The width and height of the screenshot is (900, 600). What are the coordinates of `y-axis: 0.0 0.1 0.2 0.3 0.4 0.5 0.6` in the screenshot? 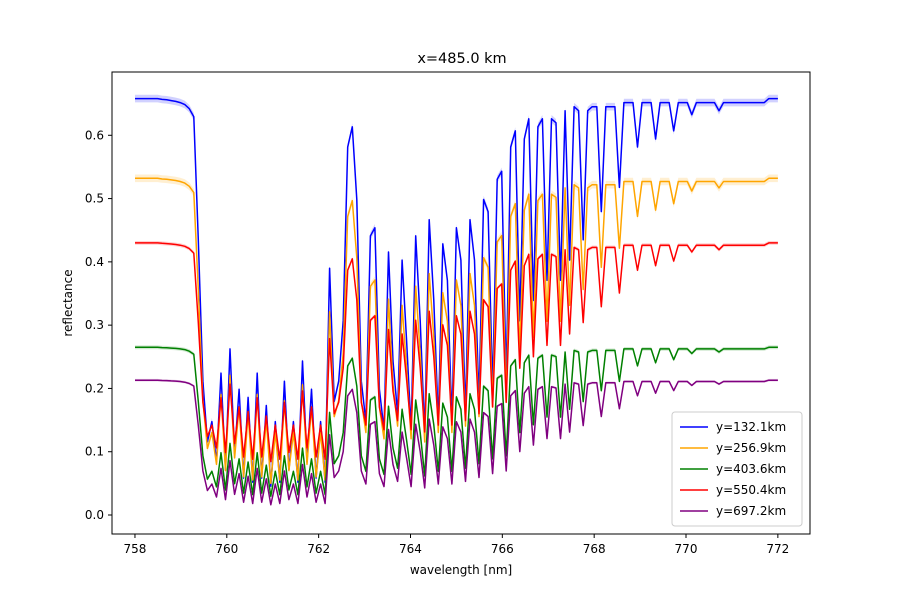 It's located at (98, 325).